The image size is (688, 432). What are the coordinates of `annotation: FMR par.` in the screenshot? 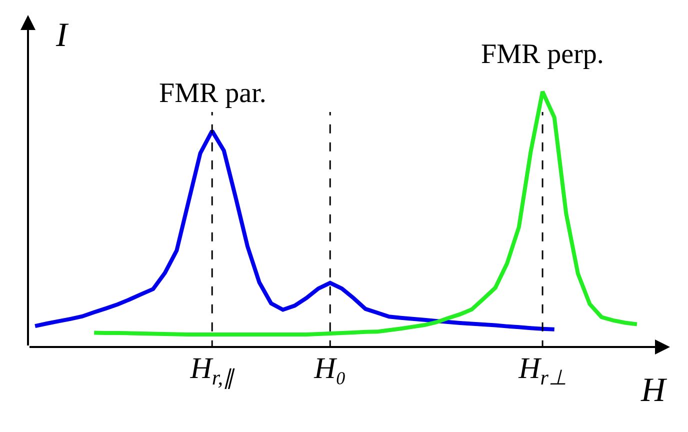 It's located at (212, 93).